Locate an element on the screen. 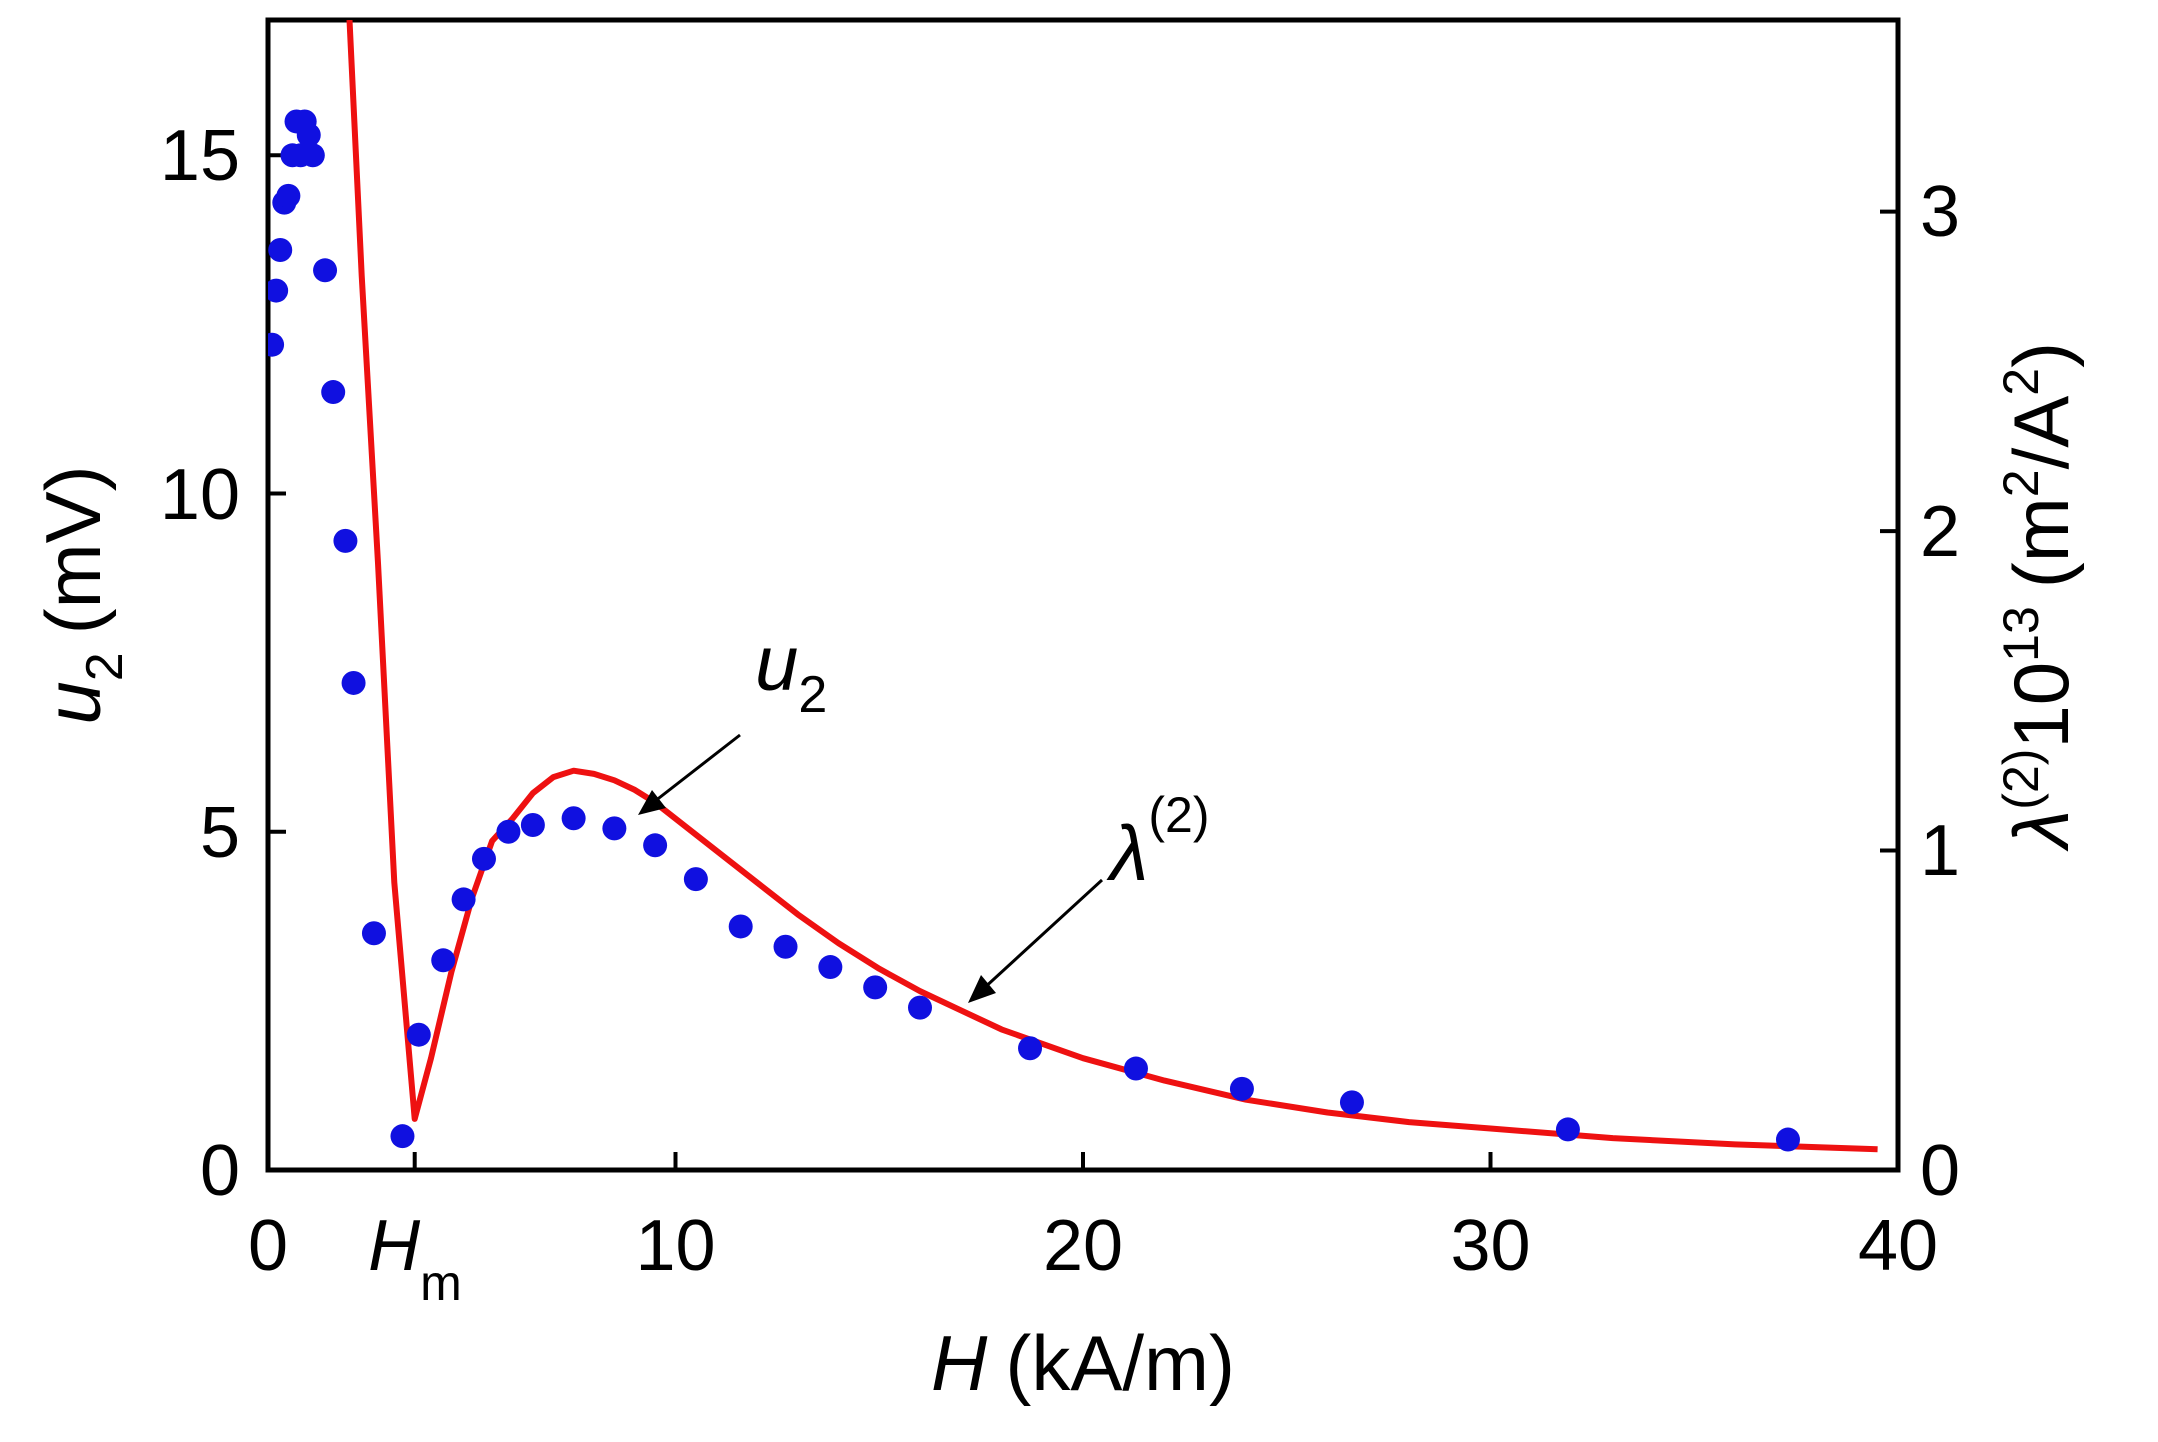  x-tick-label: 0 is located at coordinates (268, 1246).